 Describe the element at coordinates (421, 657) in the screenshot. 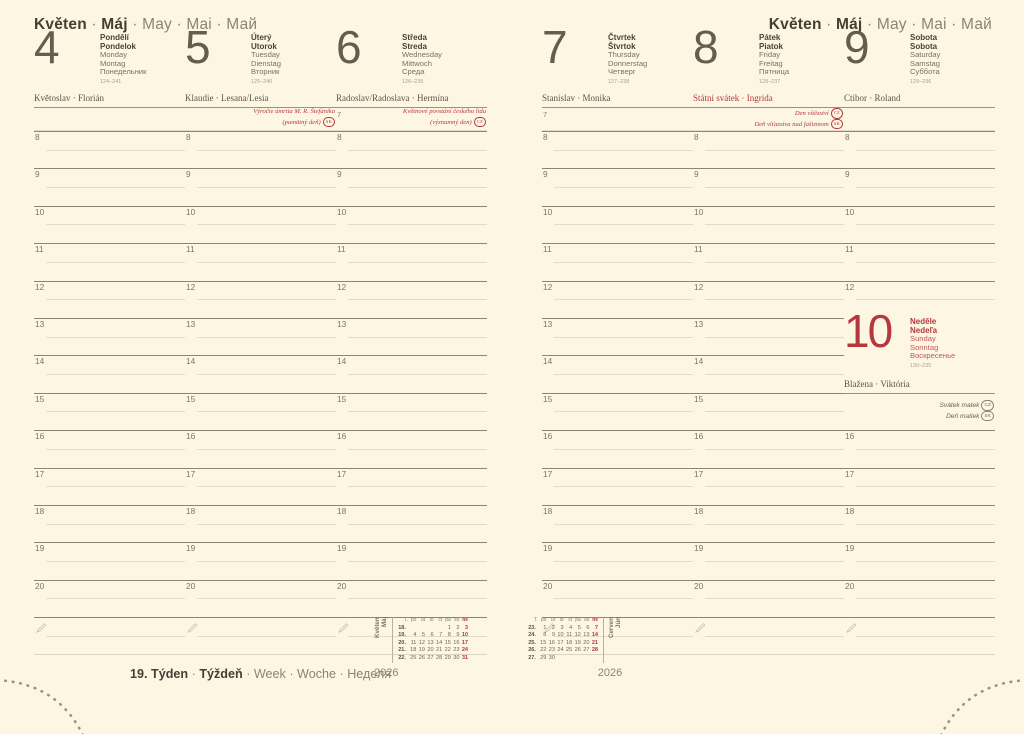

I see `mini-calendar-day: 26` at that location.